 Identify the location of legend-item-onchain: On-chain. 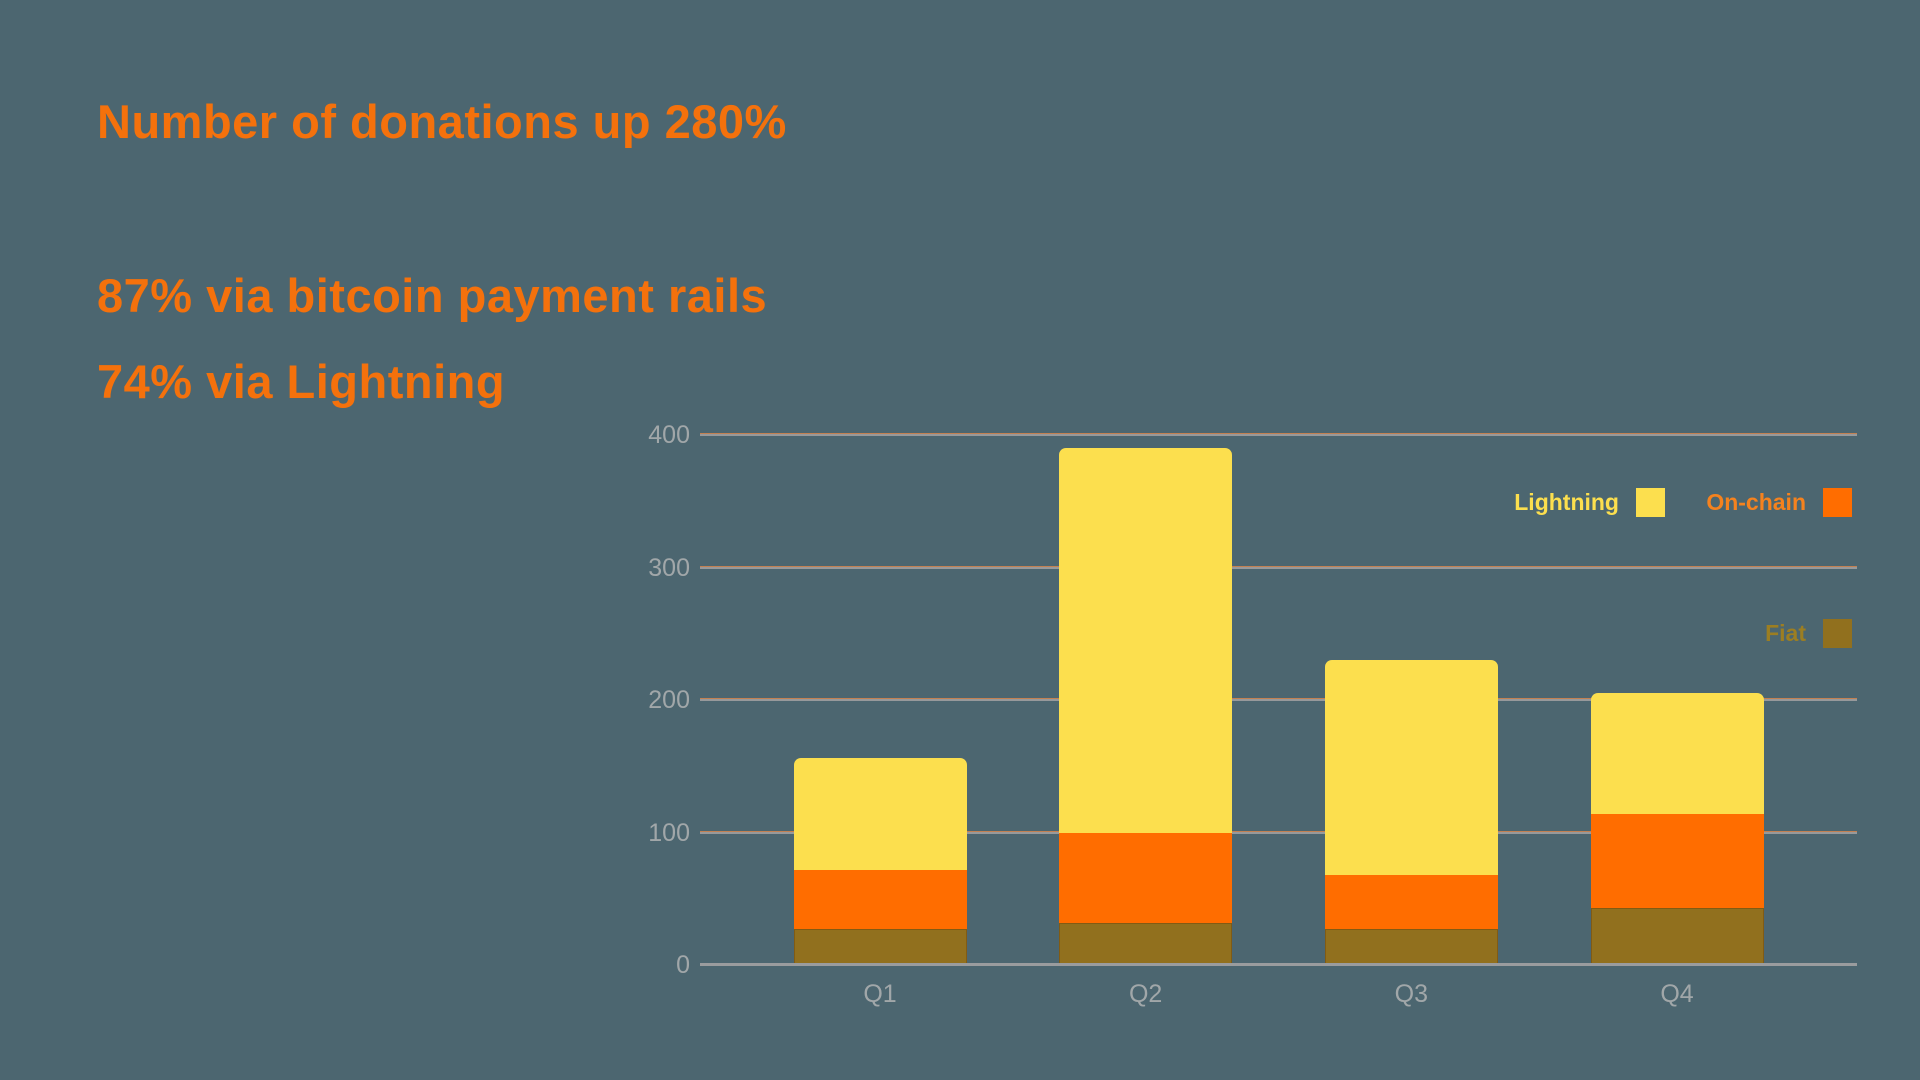
(1779, 502).